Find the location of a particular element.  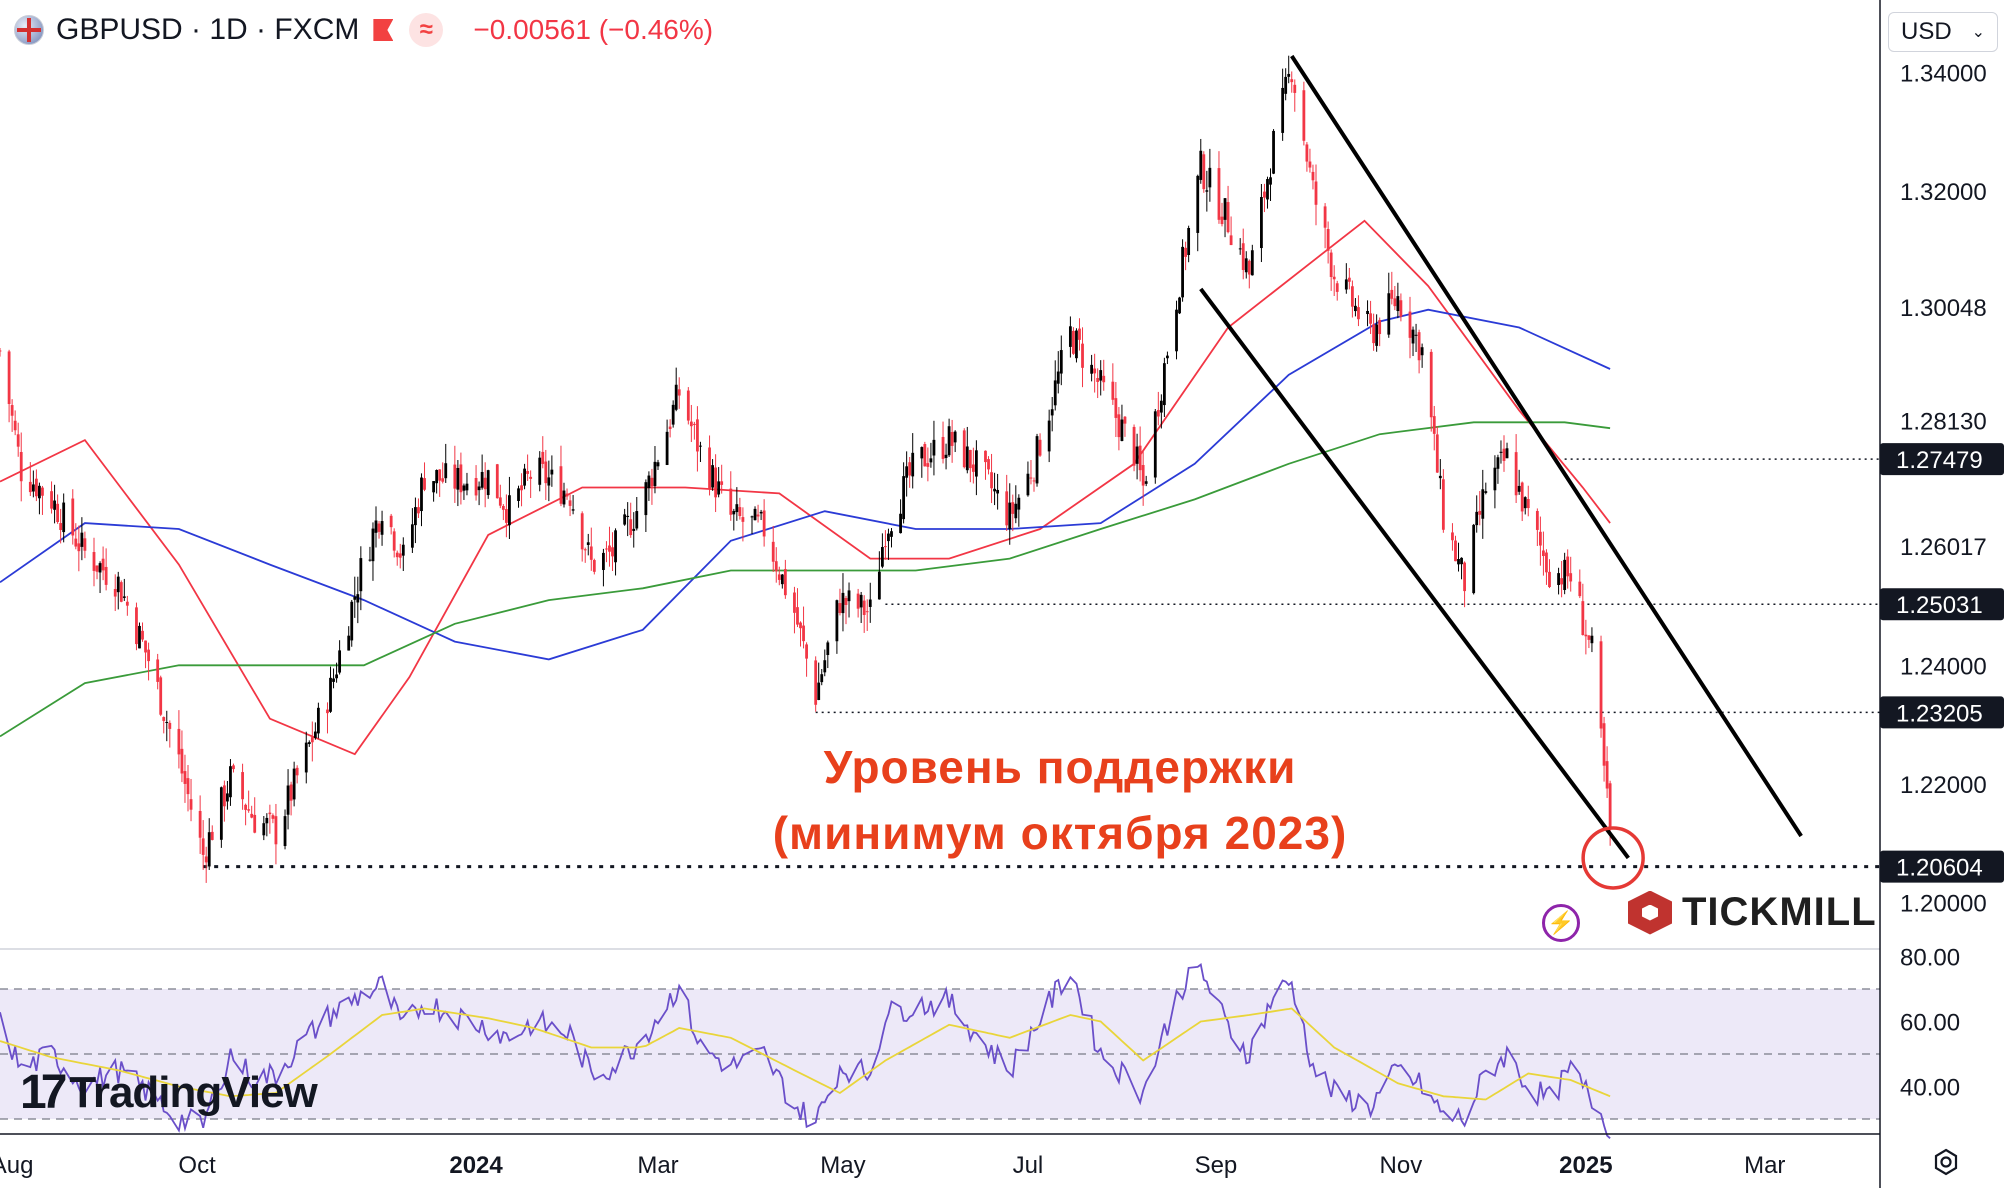

price-level-badge is located at coordinates (1942, 459).